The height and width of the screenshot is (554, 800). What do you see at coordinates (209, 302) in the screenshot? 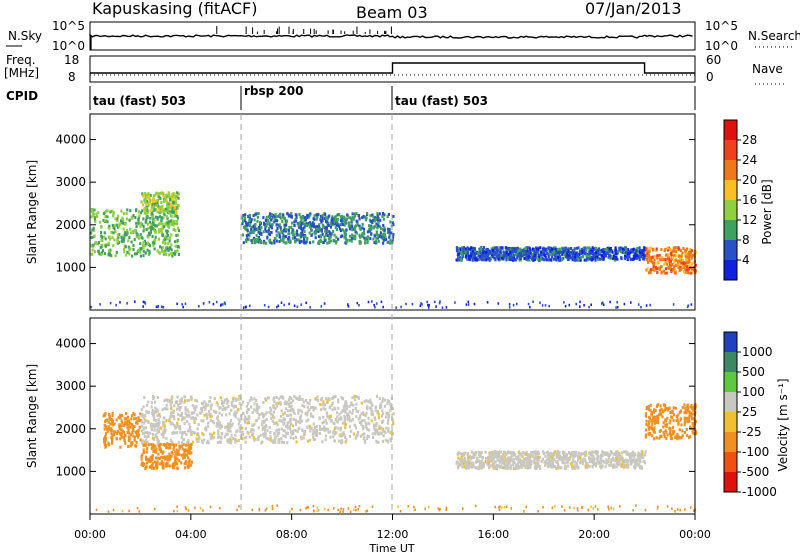
I see `power-noise-cell` at bounding box center [209, 302].